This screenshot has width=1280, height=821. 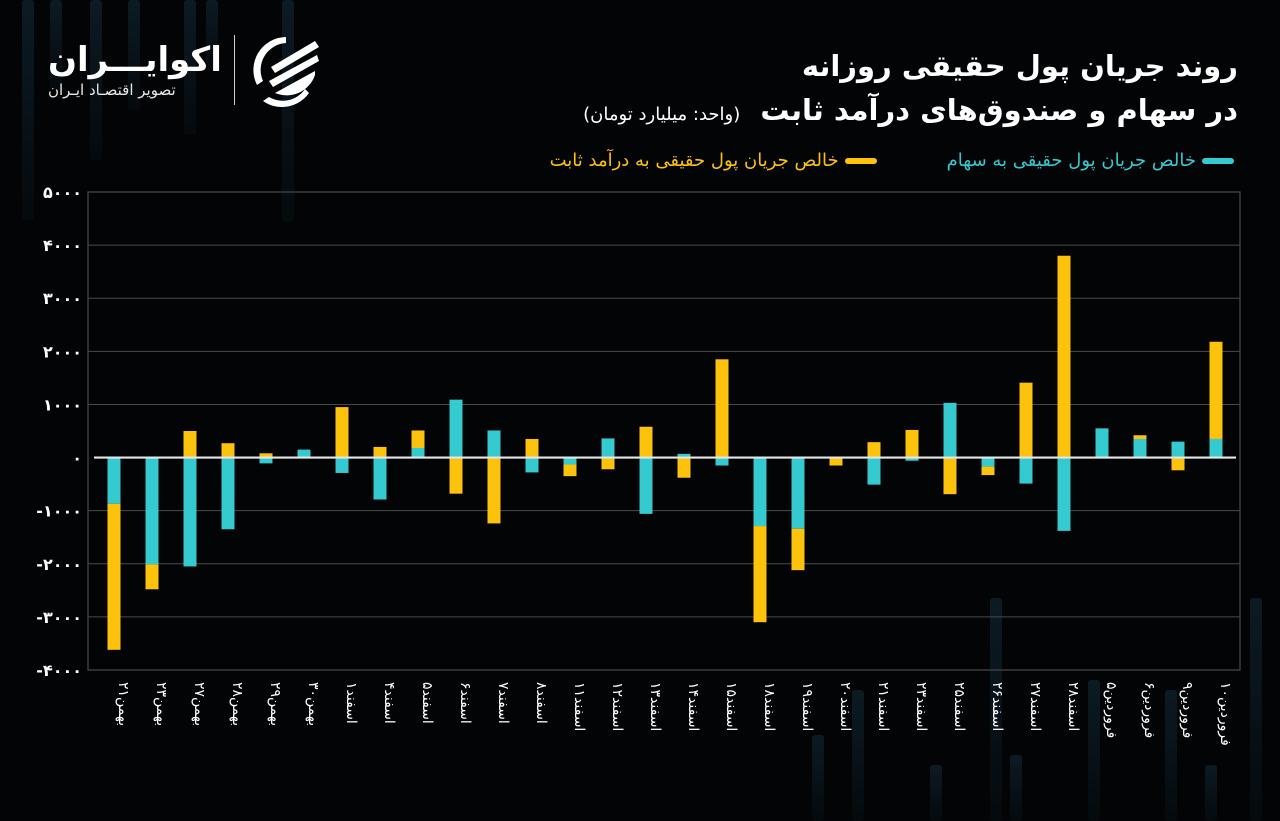 What do you see at coordinates (1073, 706) in the screenshot?
I see `x-tick-label: اسفند۲۸` at bounding box center [1073, 706].